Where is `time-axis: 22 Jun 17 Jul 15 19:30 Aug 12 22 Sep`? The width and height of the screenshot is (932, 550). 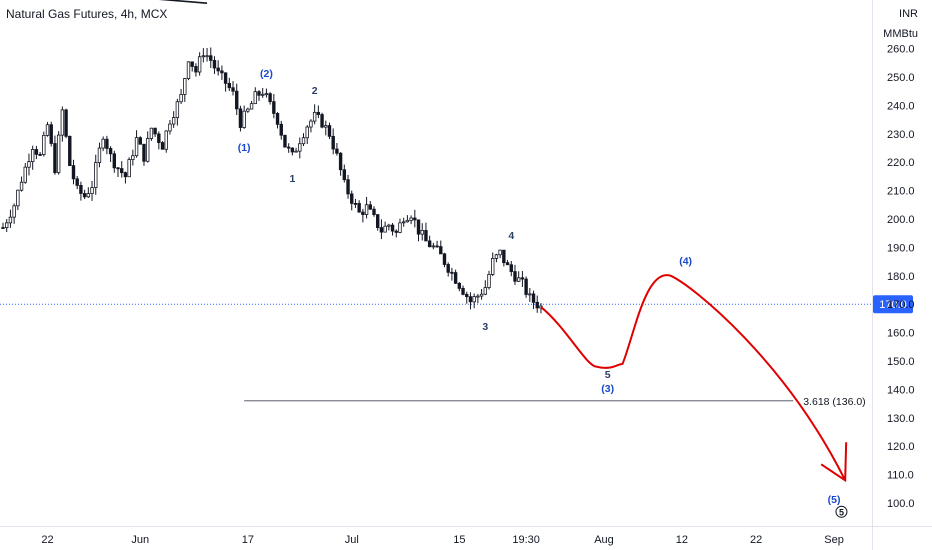
time-axis: 22 Jun 17 Jul 15 19:30 Aug 12 22 Sep is located at coordinates (442, 540).